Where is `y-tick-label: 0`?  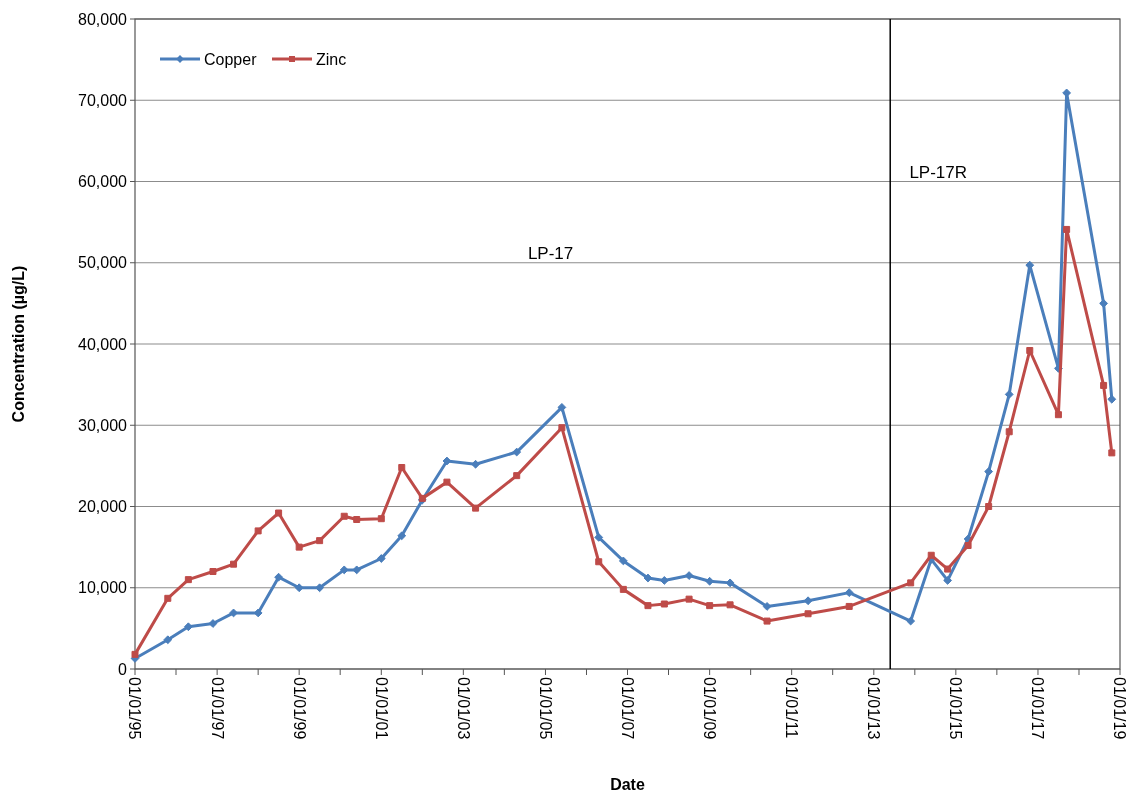 y-tick-label: 0 is located at coordinates (123, 669).